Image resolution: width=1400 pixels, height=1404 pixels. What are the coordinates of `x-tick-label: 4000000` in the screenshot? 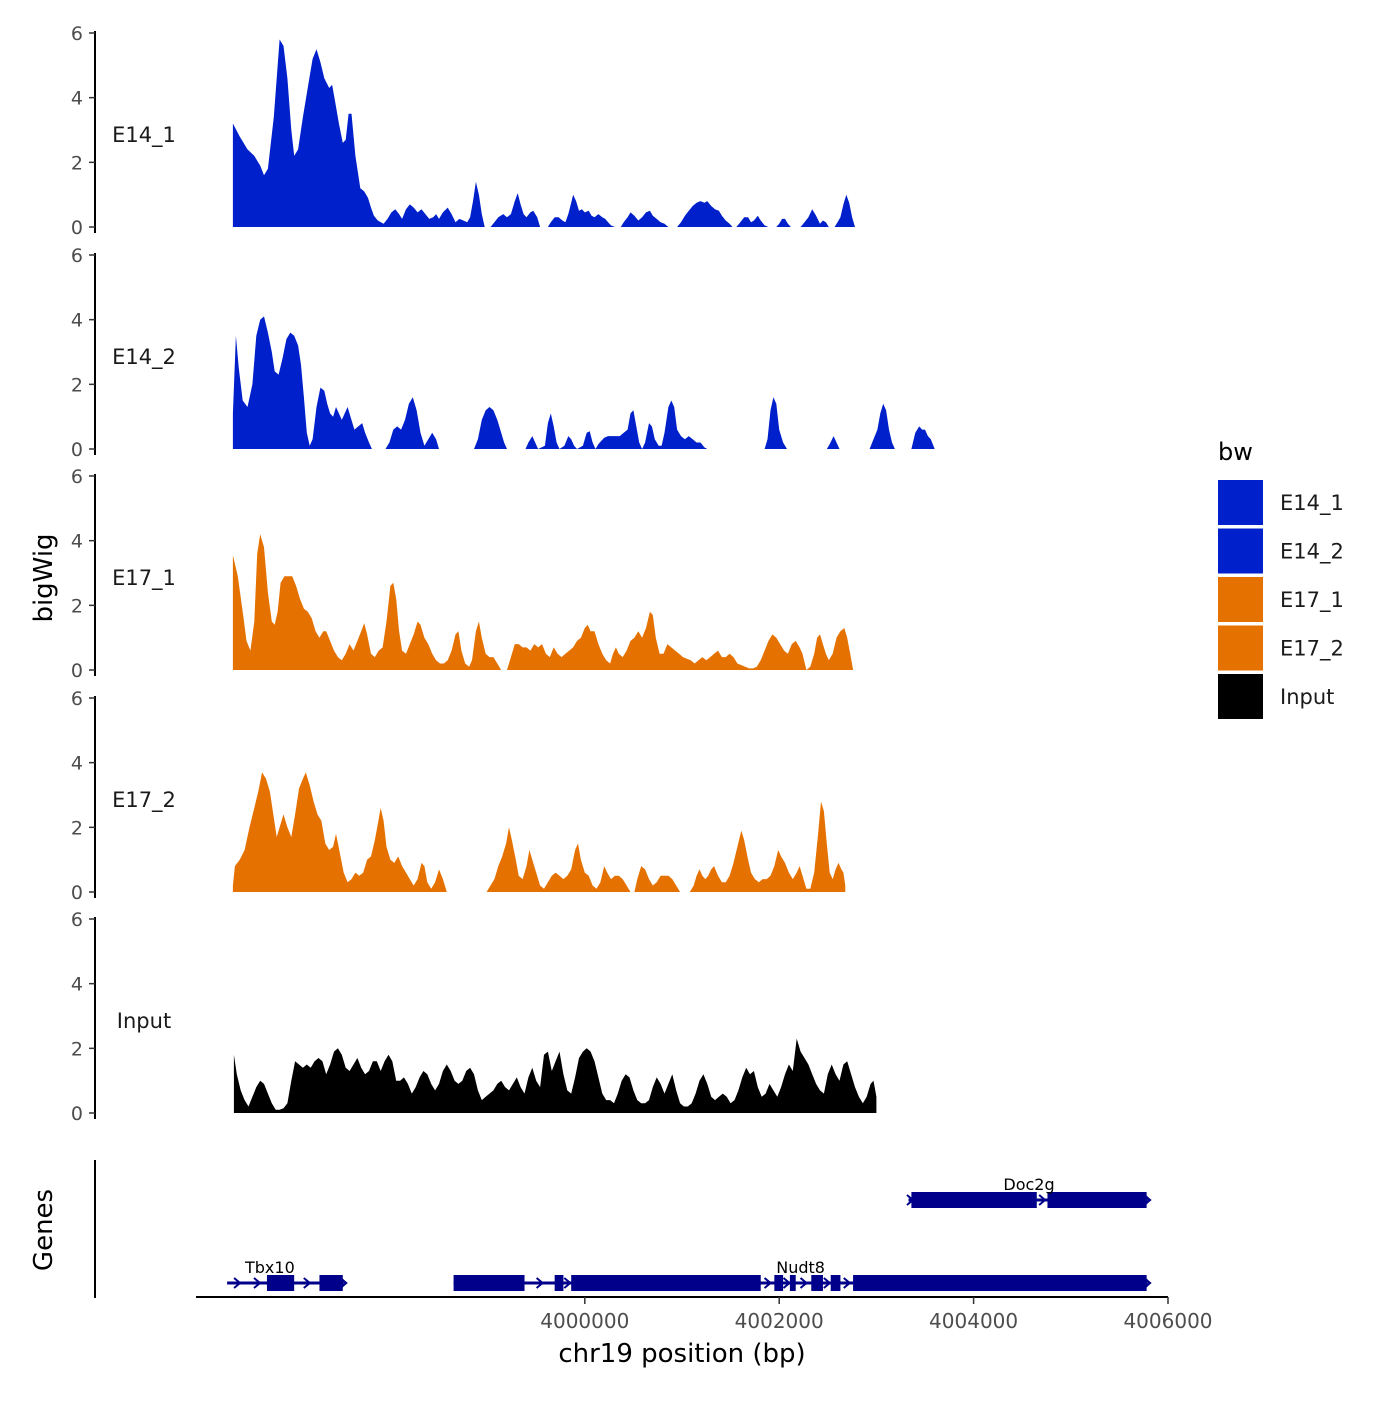 It's located at (584, 1321).